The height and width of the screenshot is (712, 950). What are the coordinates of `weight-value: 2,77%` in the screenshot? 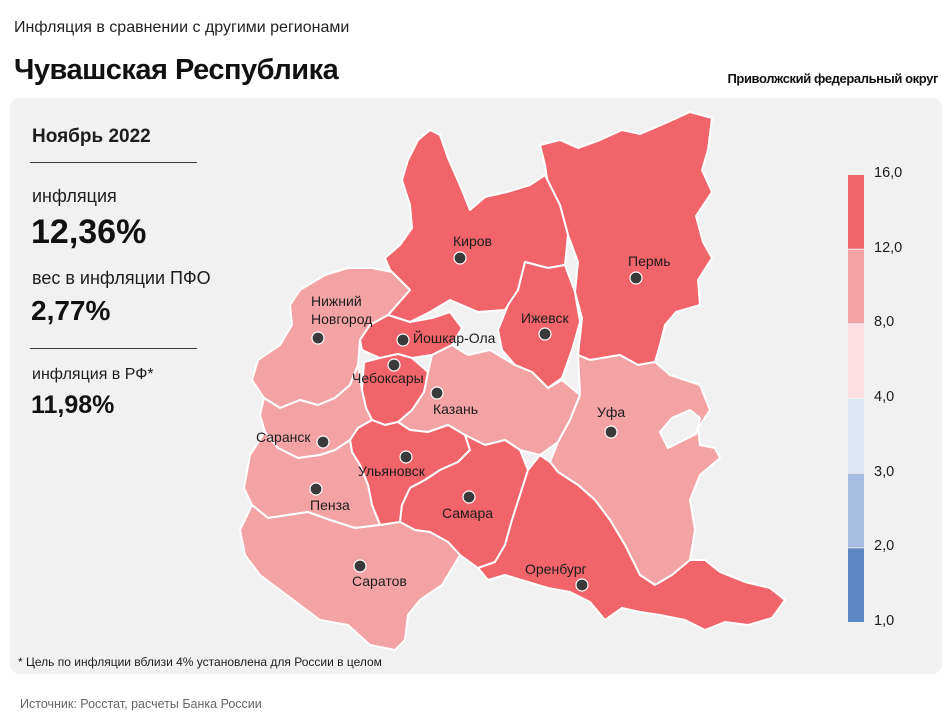 It's located at (71, 310).